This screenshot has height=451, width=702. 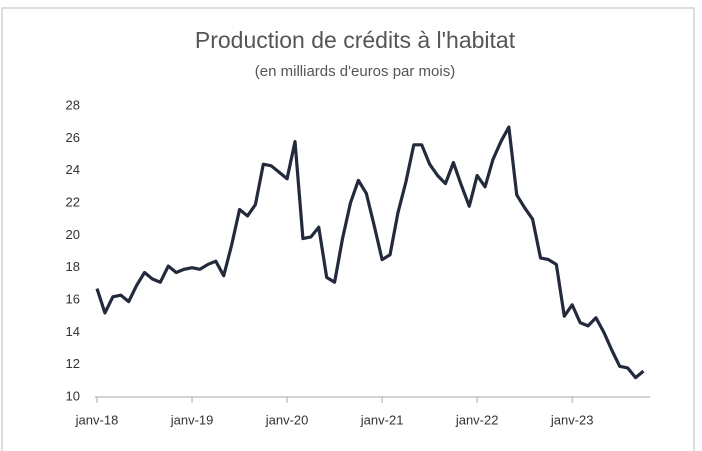 I want to click on chart-subtitle: (en milliards d'euros par mois), so click(x=355, y=71).